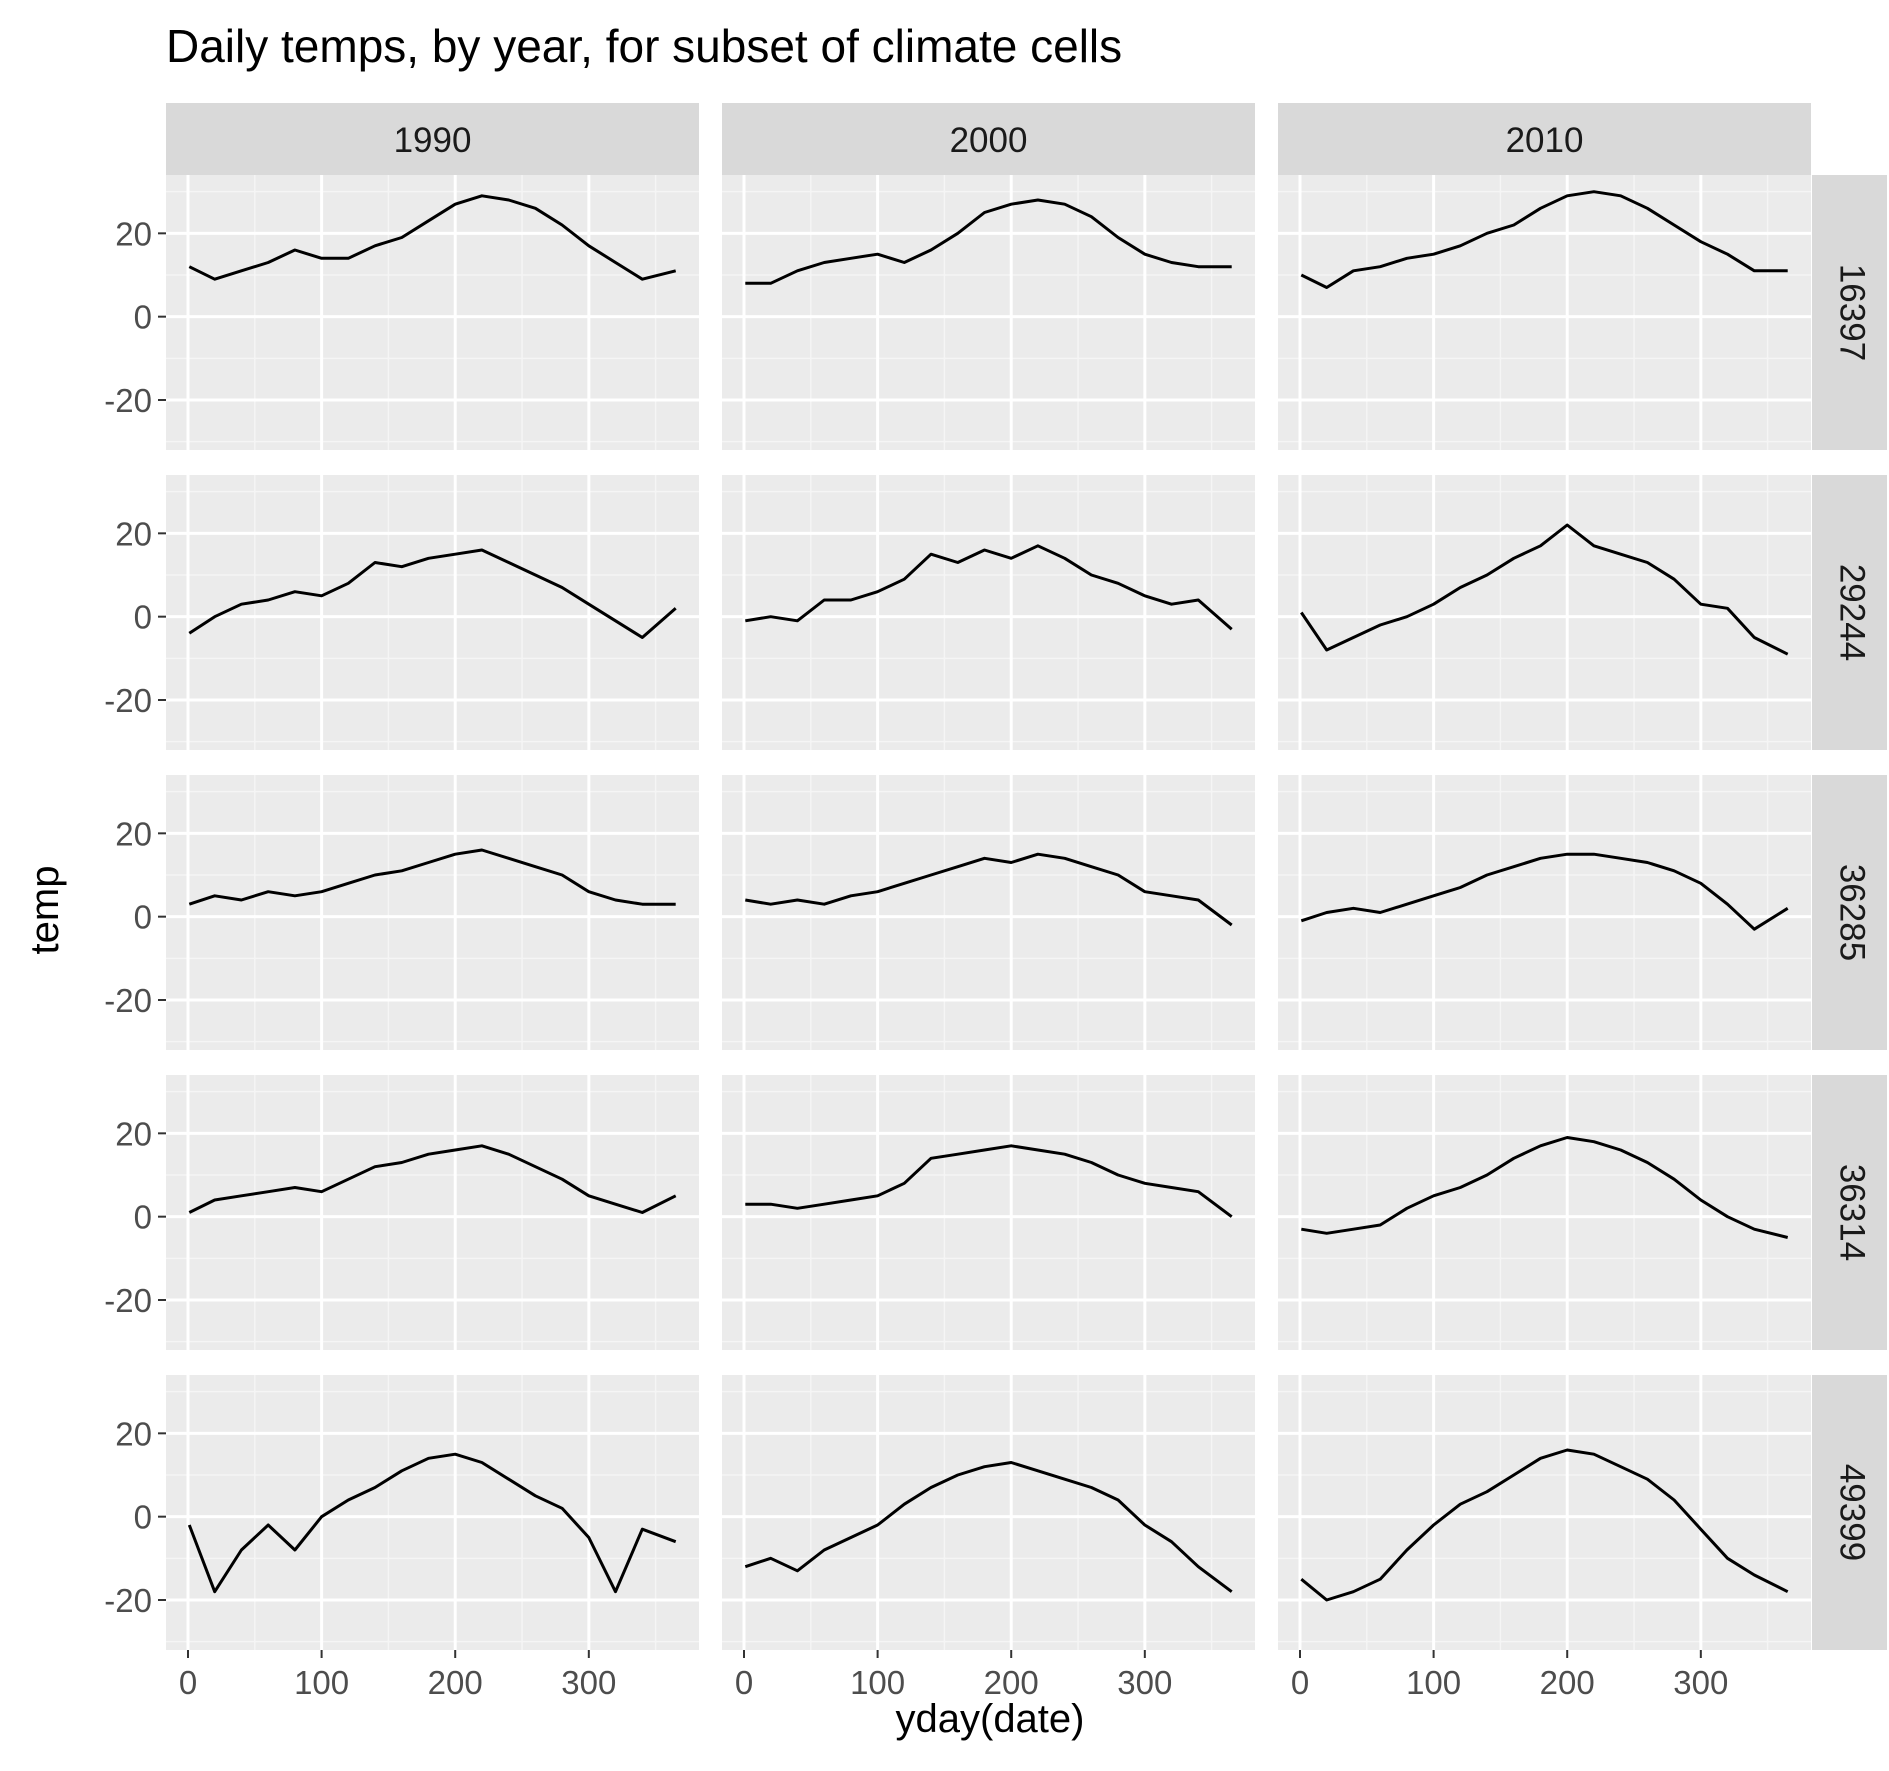 This screenshot has width=1889, height=1771. I want to click on series-line-29244-2000, so click(989, 587).